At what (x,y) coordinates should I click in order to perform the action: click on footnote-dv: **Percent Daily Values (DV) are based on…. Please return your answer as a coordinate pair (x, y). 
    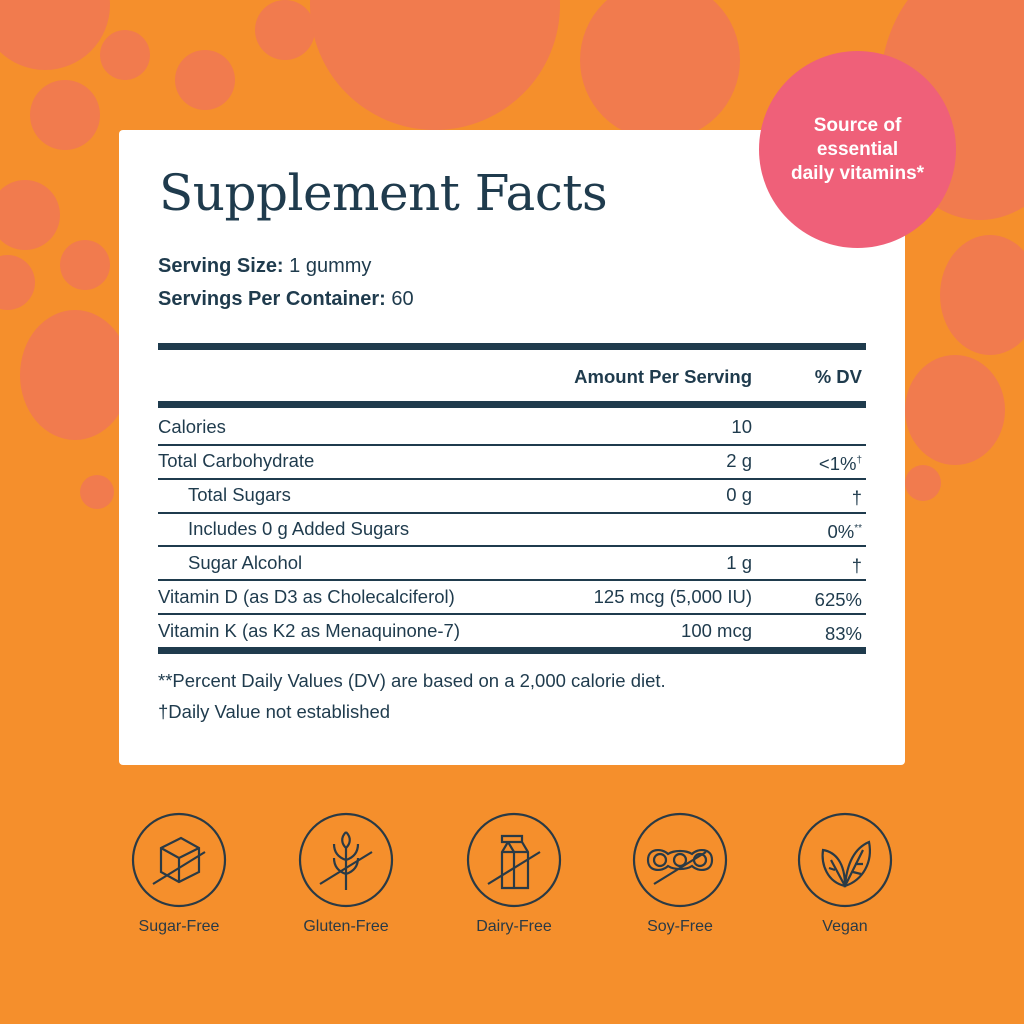
    Looking at the image, I should click on (412, 680).